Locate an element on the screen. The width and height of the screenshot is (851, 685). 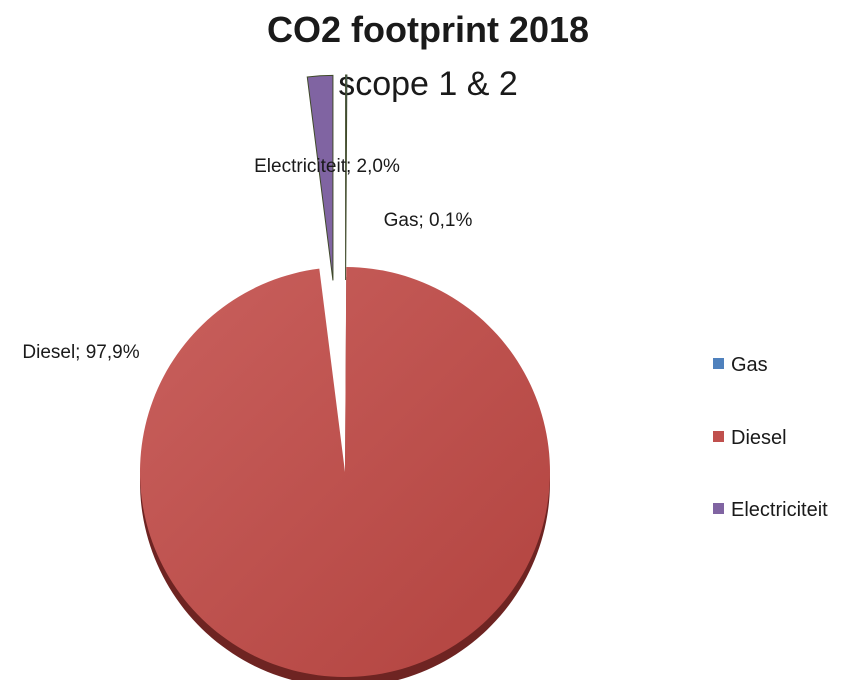
legend-item-gas: Gas is located at coordinates (740, 365).